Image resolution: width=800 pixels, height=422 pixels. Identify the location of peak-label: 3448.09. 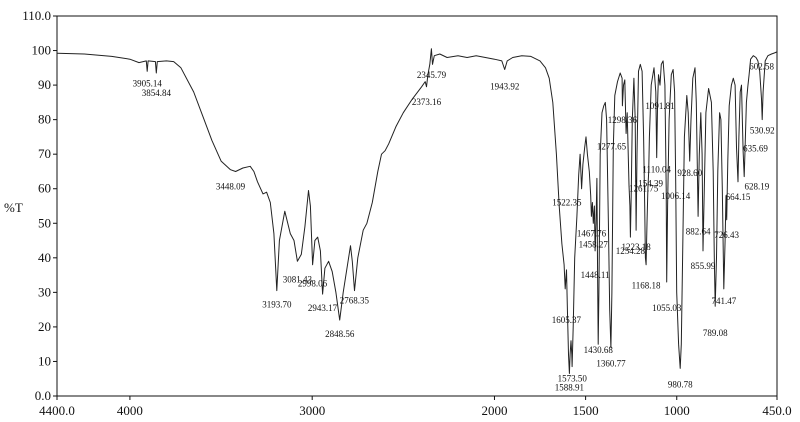
(231, 187).